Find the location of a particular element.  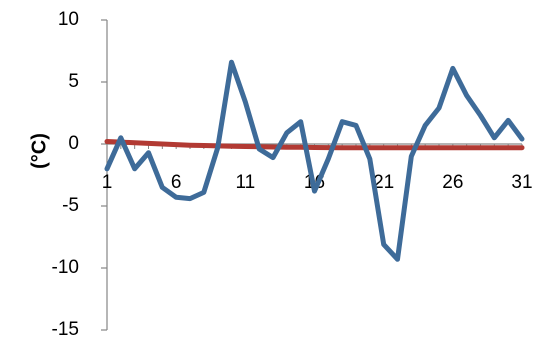

y-tick-label: 0 is located at coordinates (73, 143).